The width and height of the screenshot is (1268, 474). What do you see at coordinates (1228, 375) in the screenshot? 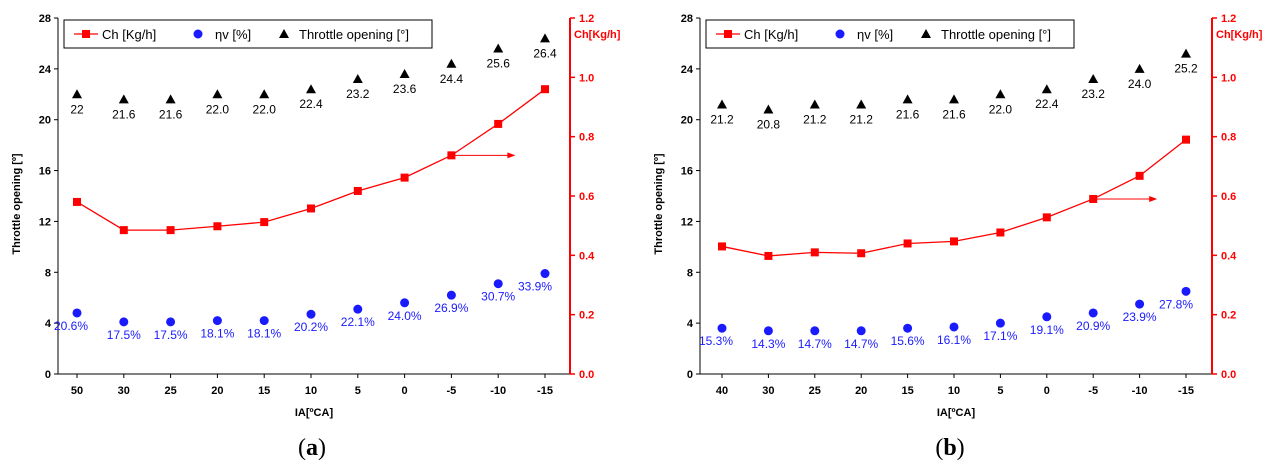
I see `right-tick-label: 0.0` at bounding box center [1228, 375].